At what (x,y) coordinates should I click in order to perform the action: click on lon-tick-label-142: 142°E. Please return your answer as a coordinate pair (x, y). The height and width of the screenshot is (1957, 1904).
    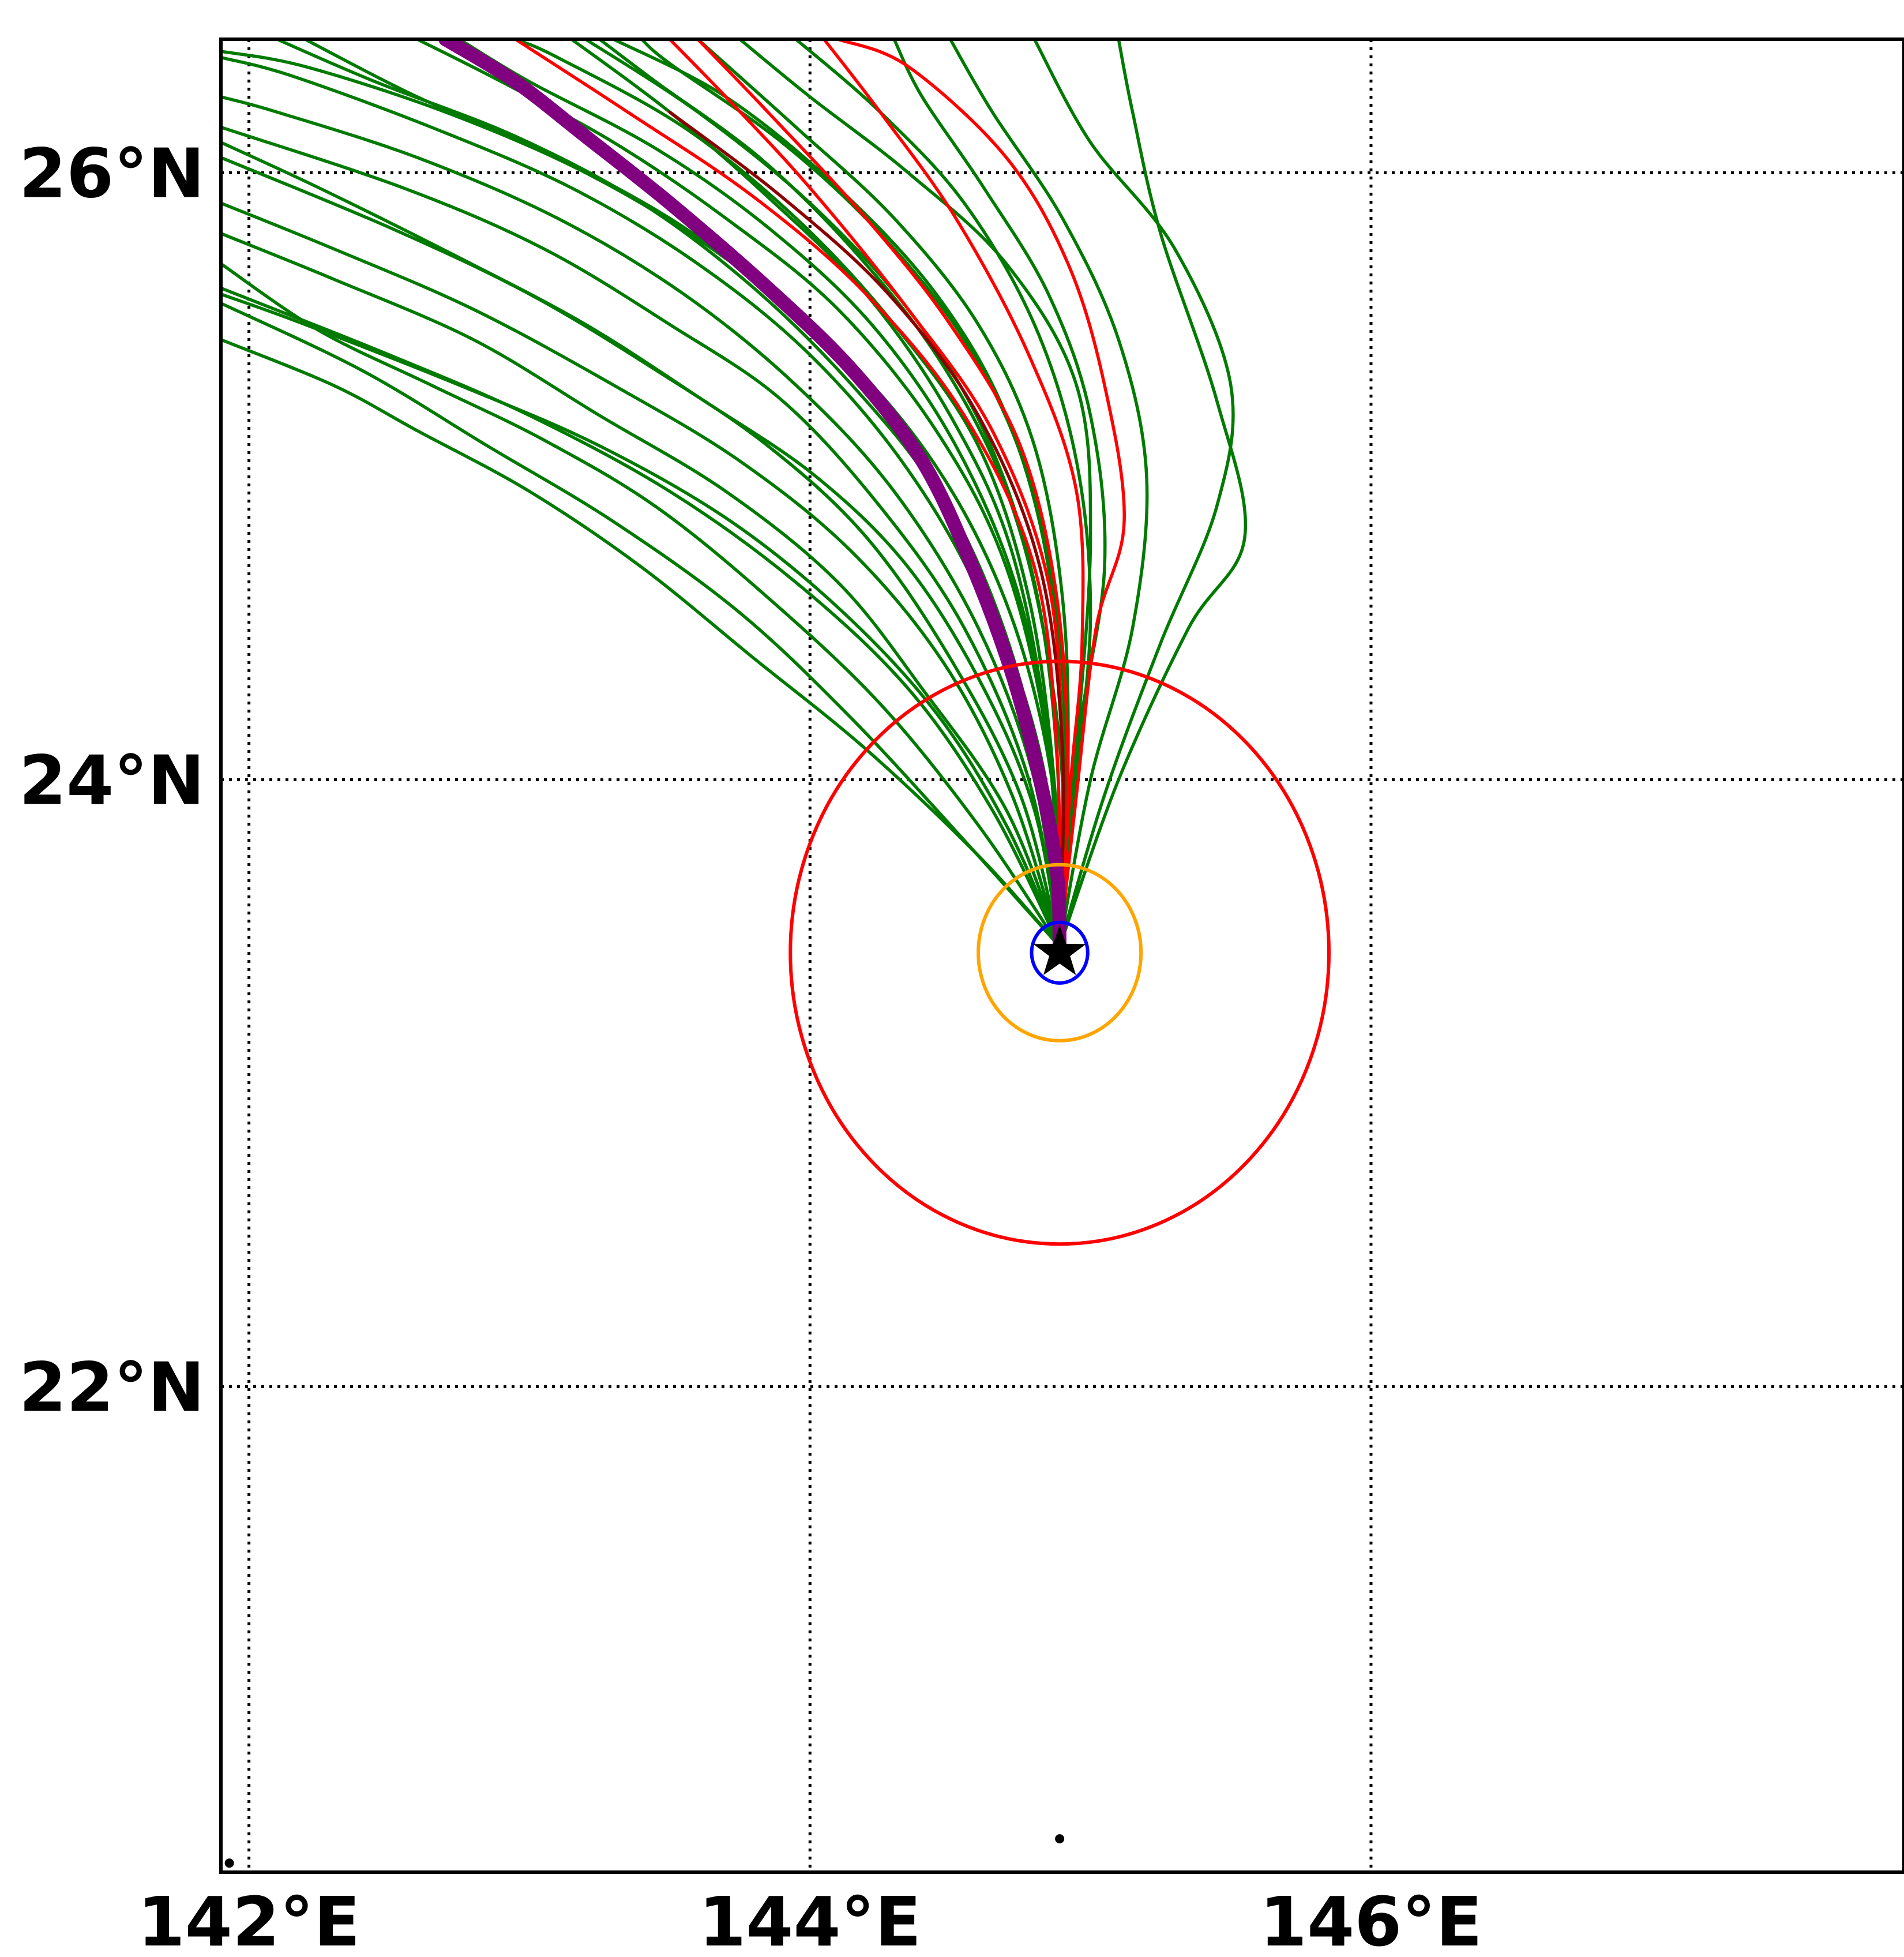
    Looking at the image, I should click on (249, 1919).